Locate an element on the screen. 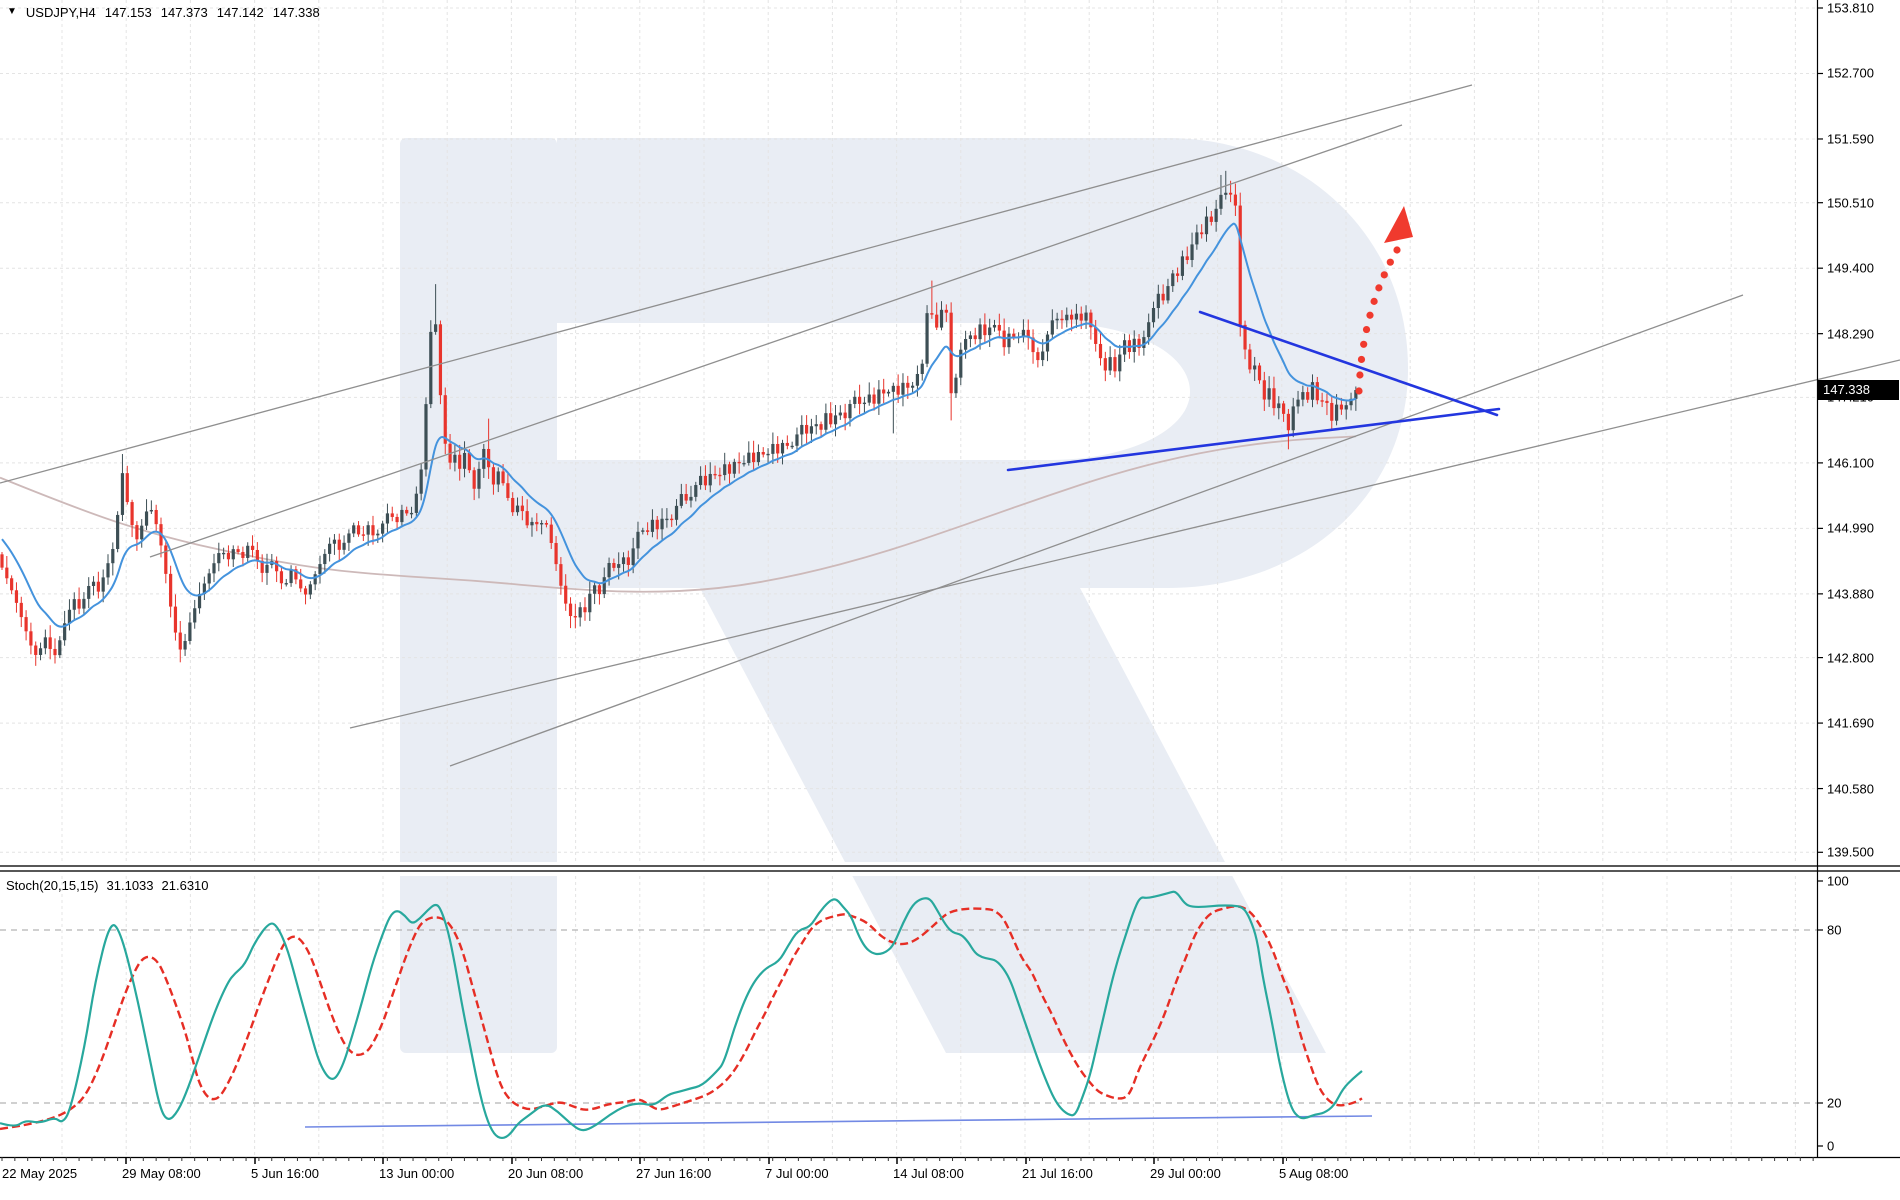 The width and height of the screenshot is (1900, 1200). indicator-header: Stoch(20,15,15) 31.1033 21.6310 is located at coordinates (107, 885).